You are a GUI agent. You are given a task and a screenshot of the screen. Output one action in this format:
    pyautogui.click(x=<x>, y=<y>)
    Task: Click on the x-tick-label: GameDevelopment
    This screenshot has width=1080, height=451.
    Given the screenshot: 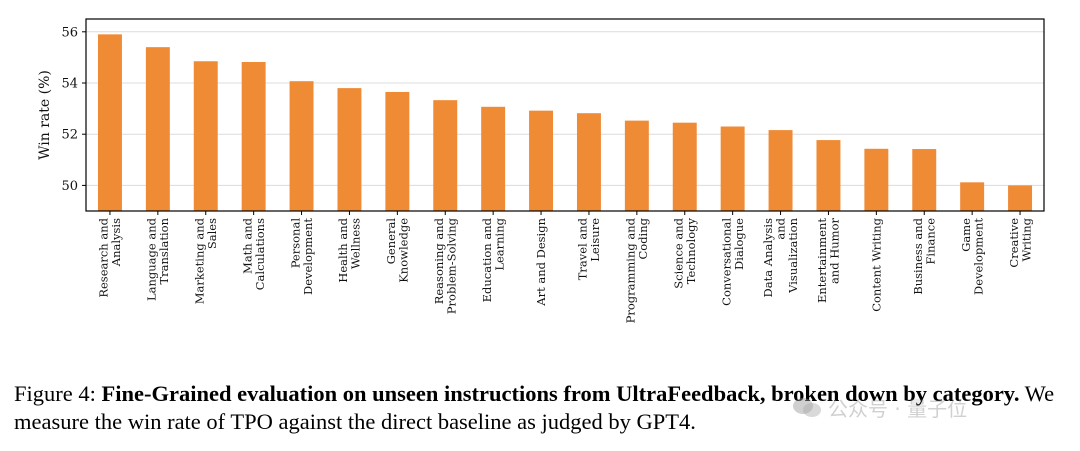 What is the action you would take?
    pyautogui.click(x=972, y=256)
    